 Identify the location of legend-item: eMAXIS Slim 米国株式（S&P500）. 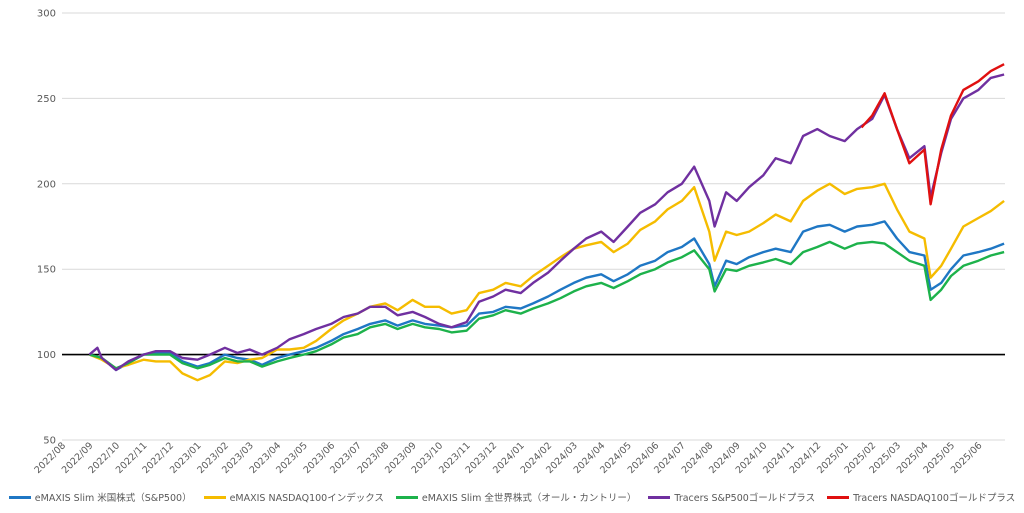
(100, 497).